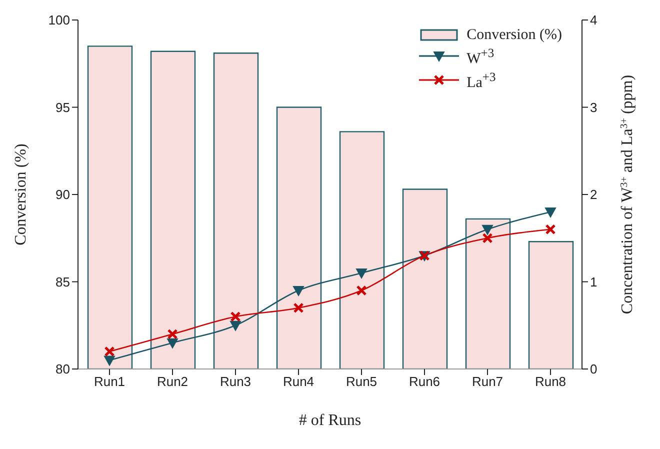 The height and width of the screenshot is (449, 660). Describe the element at coordinates (298, 382) in the screenshot. I see `x-tick-label: Run4` at that location.